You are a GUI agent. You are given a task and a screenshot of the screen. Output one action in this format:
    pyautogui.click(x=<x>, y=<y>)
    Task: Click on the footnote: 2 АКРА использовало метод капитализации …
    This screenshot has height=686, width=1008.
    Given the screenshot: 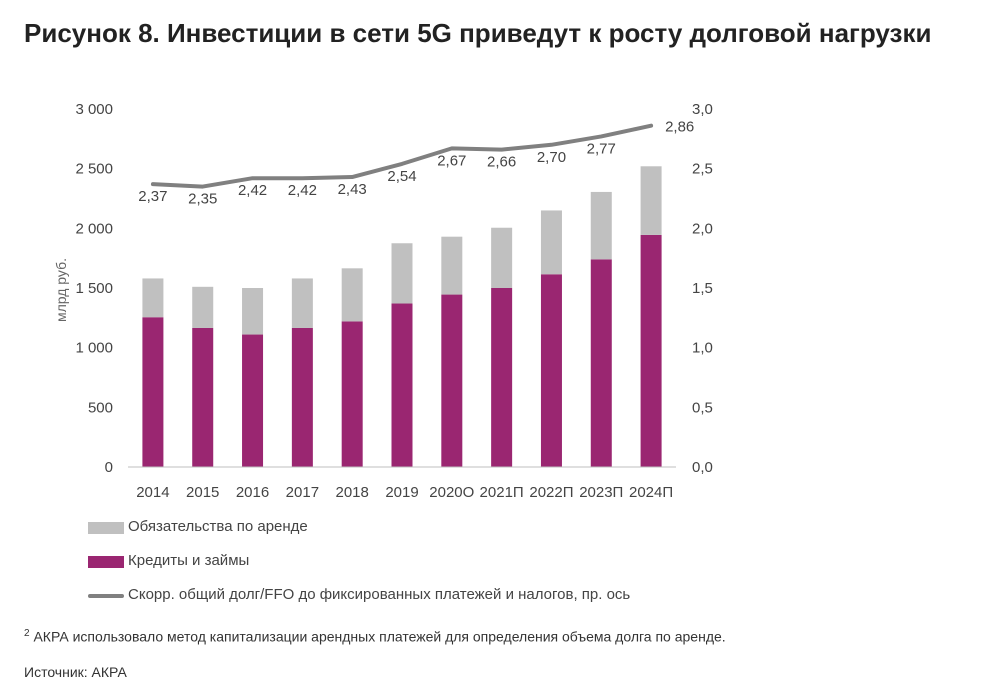 What is the action you would take?
    pyautogui.click(x=375, y=636)
    